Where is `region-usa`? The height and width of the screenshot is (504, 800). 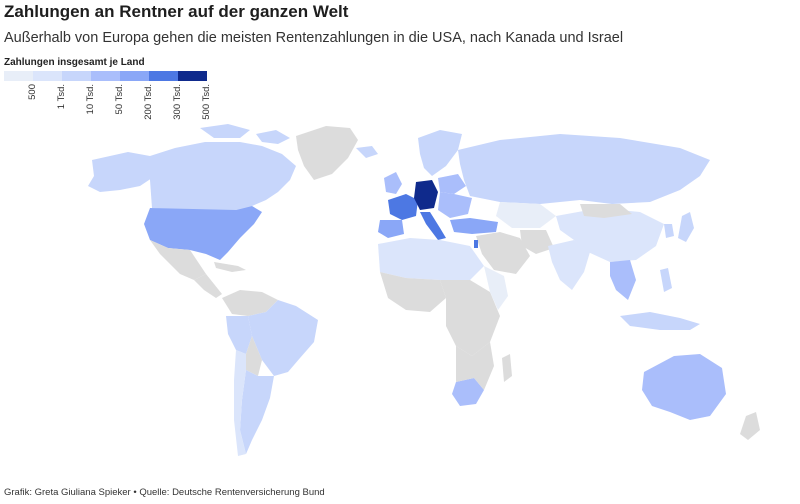
region-usa is located at coordinates (203, 233).